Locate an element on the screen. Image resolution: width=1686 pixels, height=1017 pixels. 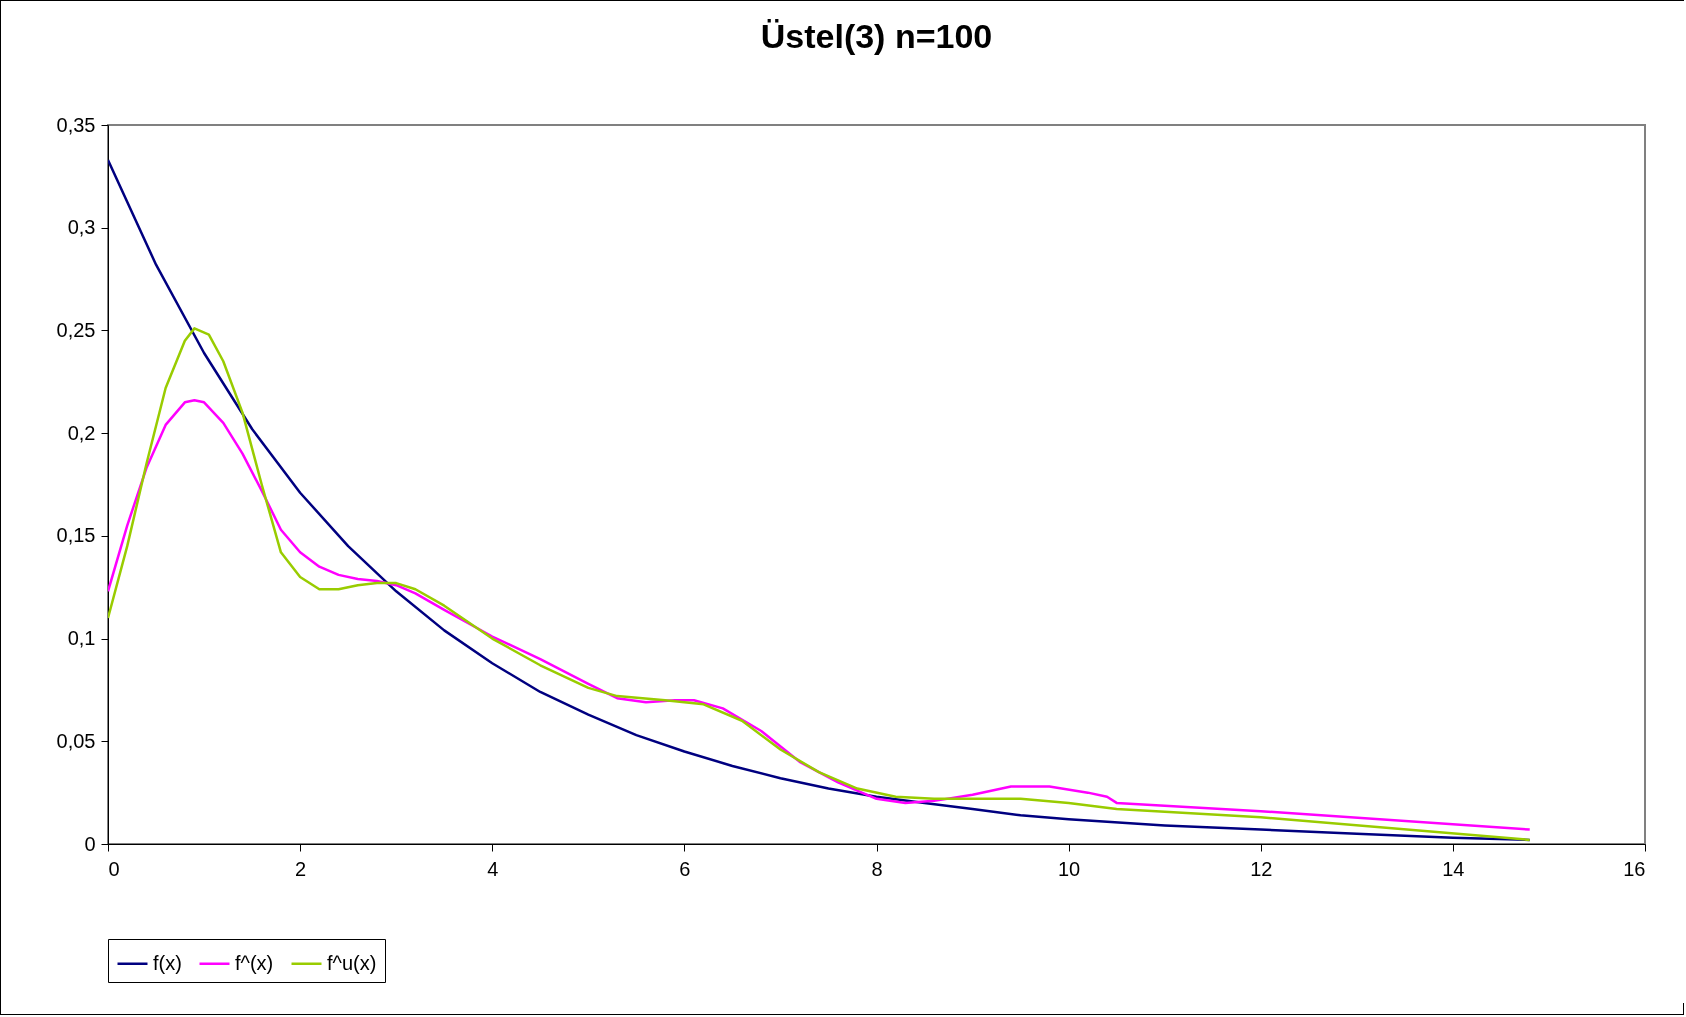
y-tick-label: 0,3 is located at coordinates (81, 227).